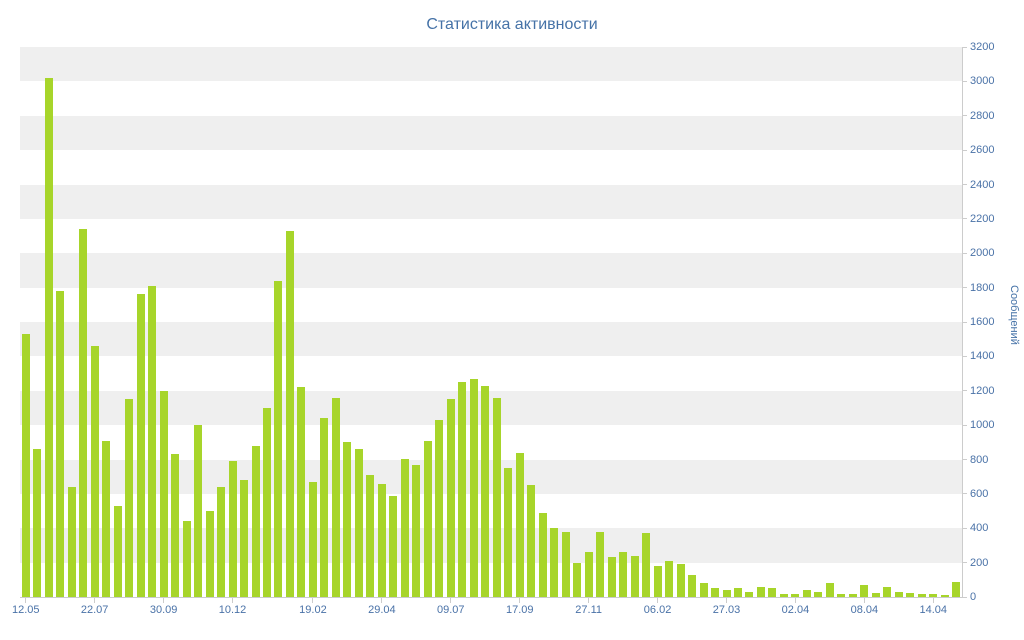  I want to click on y-tick-label: 800, so click(979, 459).